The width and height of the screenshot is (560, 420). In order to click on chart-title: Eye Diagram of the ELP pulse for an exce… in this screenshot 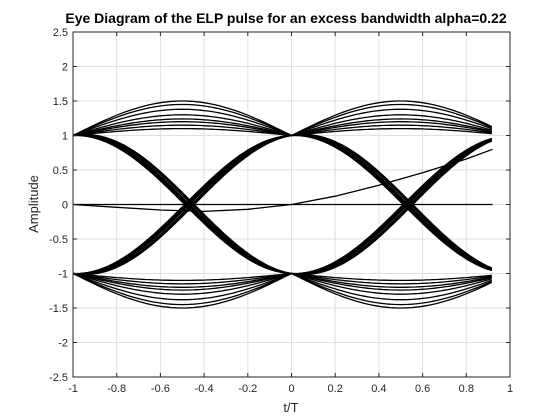, I will do `click(285, 18)`.